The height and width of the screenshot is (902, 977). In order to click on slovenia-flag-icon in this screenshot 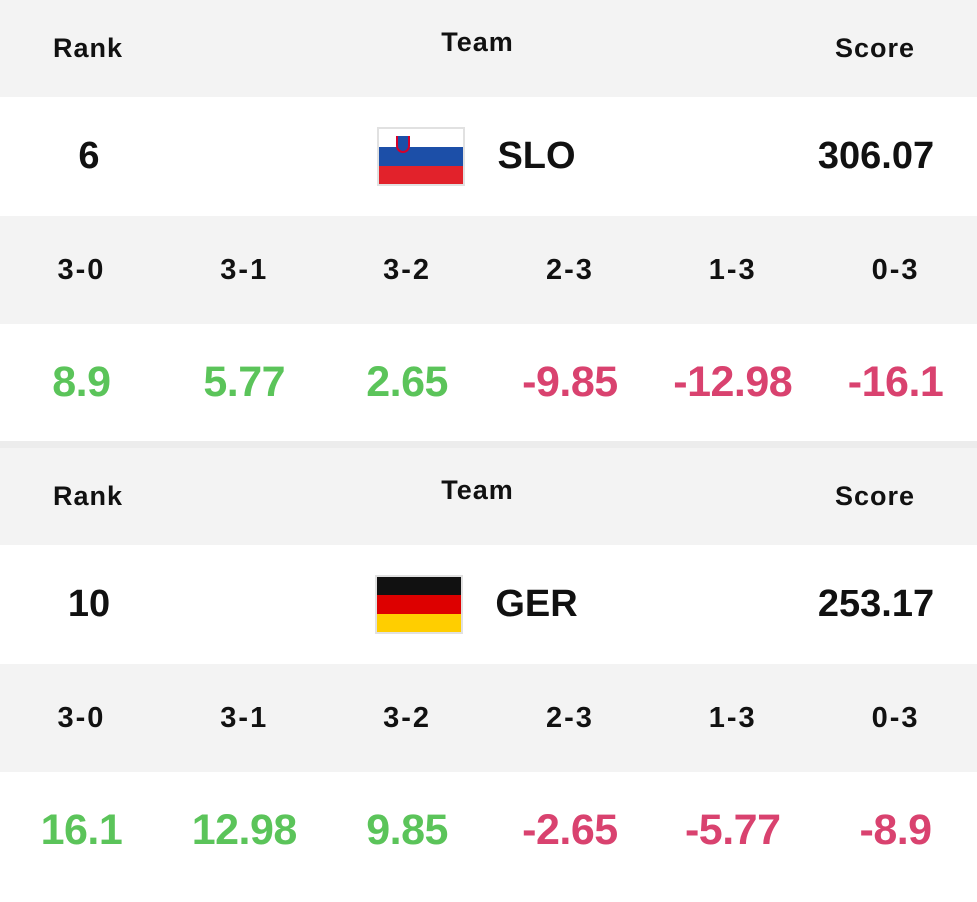, I will do `click(421, 156)`.